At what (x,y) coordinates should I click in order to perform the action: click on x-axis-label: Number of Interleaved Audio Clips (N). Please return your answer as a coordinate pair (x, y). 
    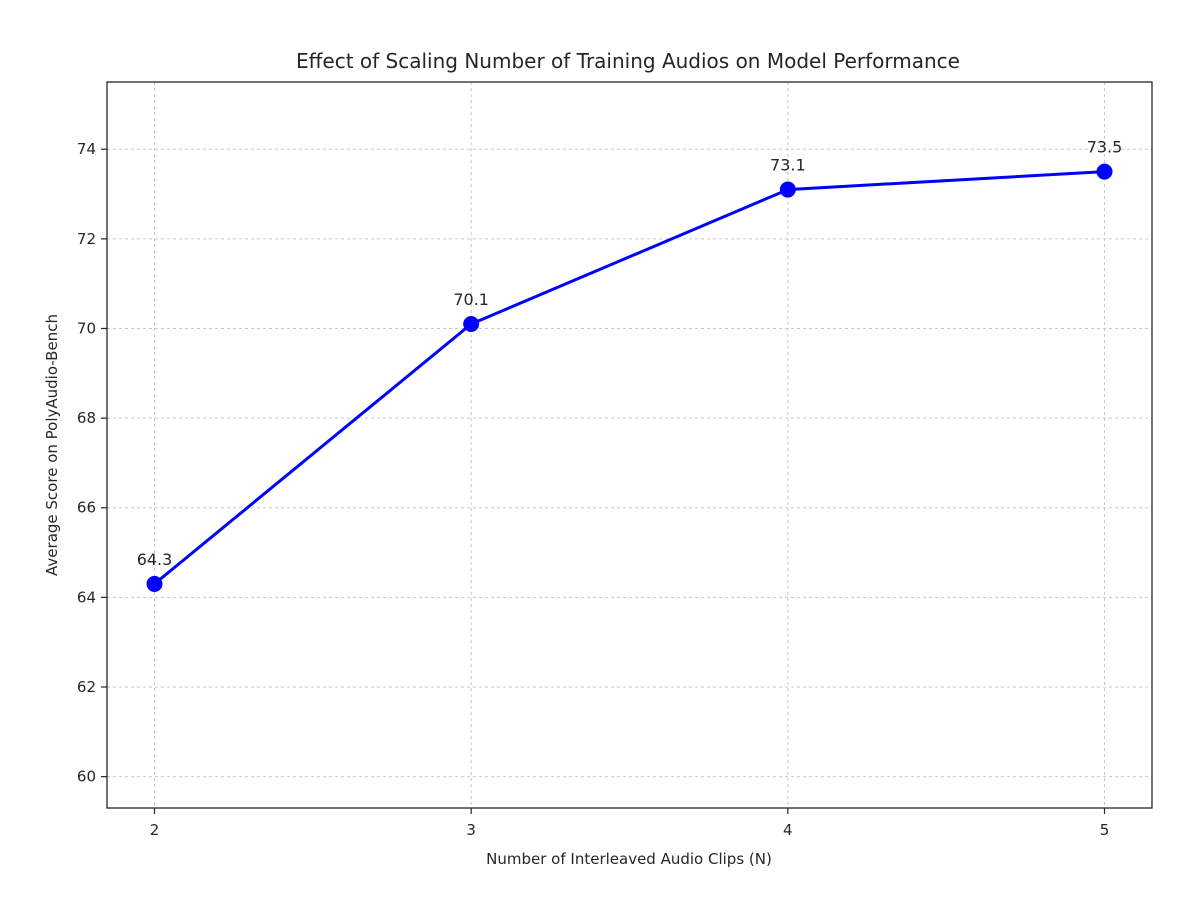
    Looking at the image, I should click on (629, 859).